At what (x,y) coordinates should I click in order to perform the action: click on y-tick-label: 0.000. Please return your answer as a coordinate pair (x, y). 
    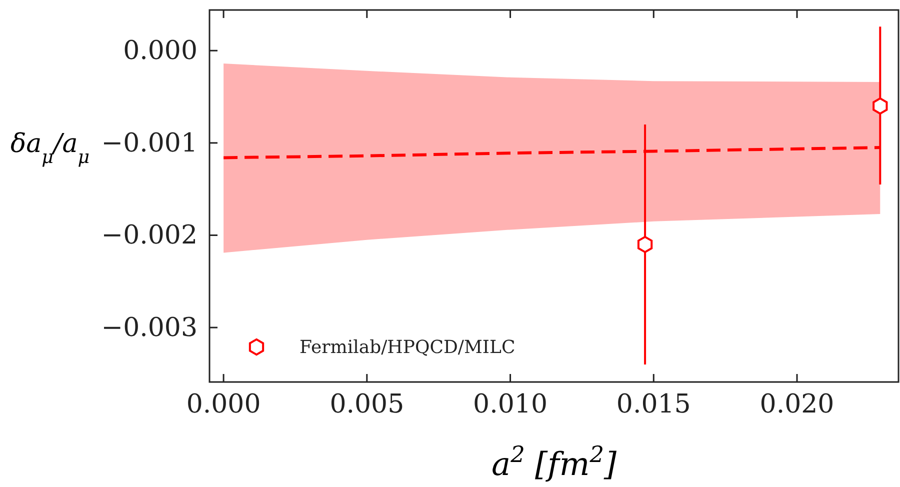
    Looking at the image, I should click on (160, 51).